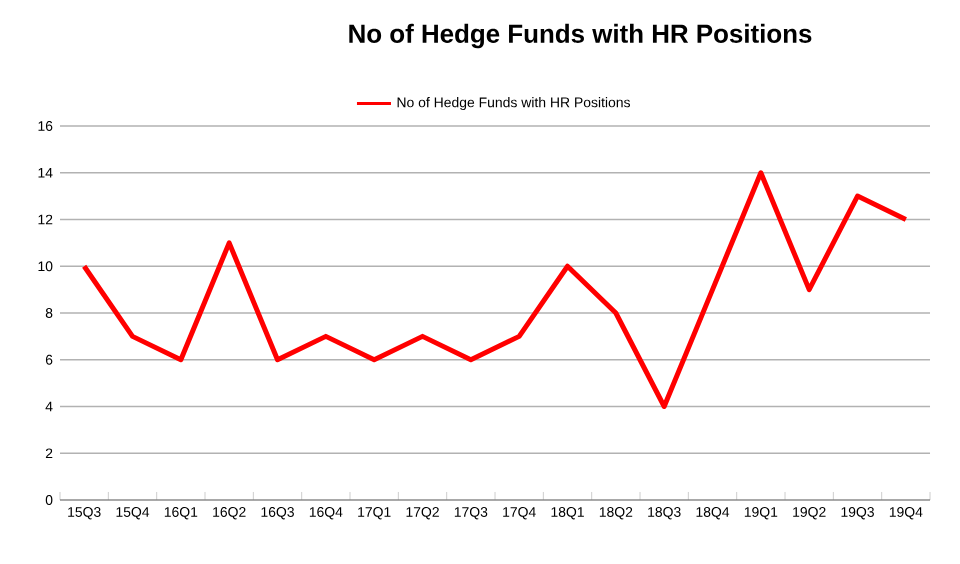 The image size is (960, 564). What do you see at coordinates (580, 36) in the screenshot?
I see `chart-title: No of Hedge Funds with HR Positions` at bounding box center [580, 36].